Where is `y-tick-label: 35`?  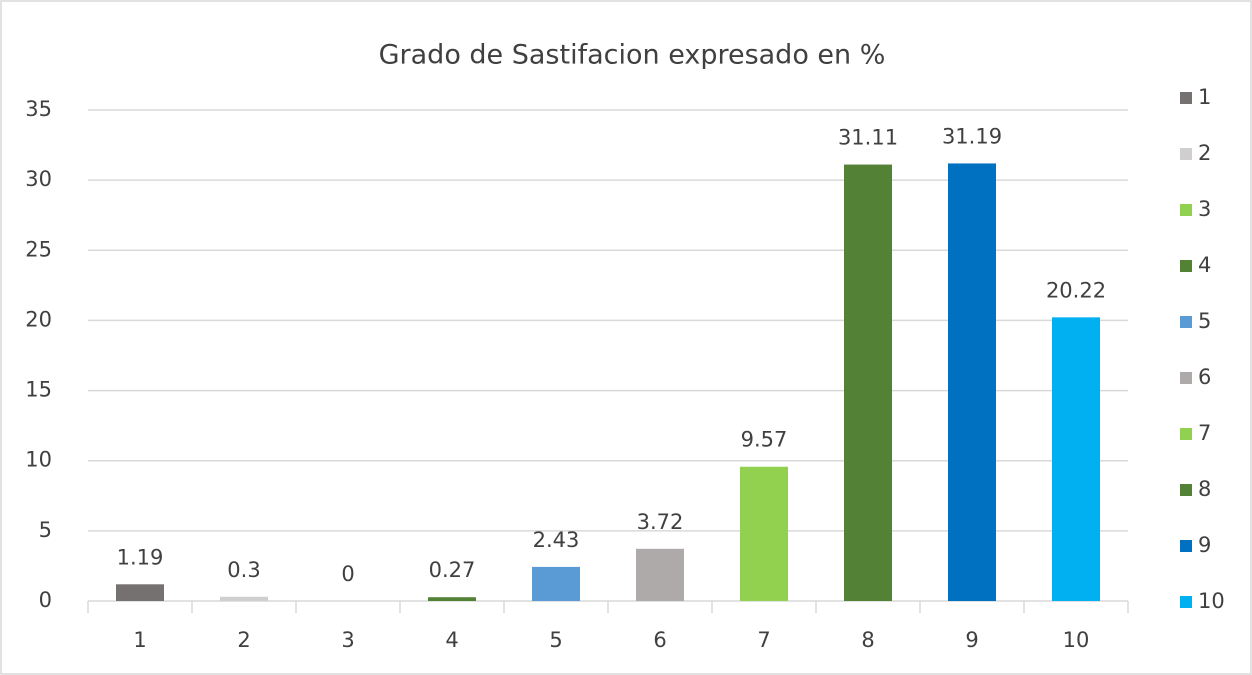 y-tick-label: 35 is located at coordinates (38, 109).